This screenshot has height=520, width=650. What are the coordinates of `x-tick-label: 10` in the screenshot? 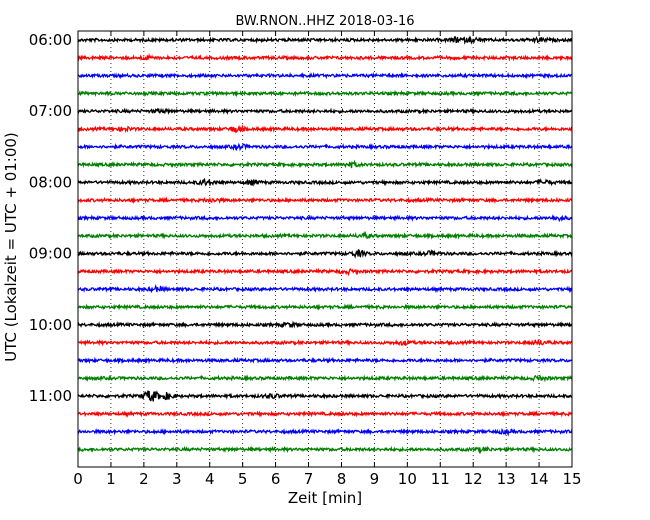 It's located at (407, 479).